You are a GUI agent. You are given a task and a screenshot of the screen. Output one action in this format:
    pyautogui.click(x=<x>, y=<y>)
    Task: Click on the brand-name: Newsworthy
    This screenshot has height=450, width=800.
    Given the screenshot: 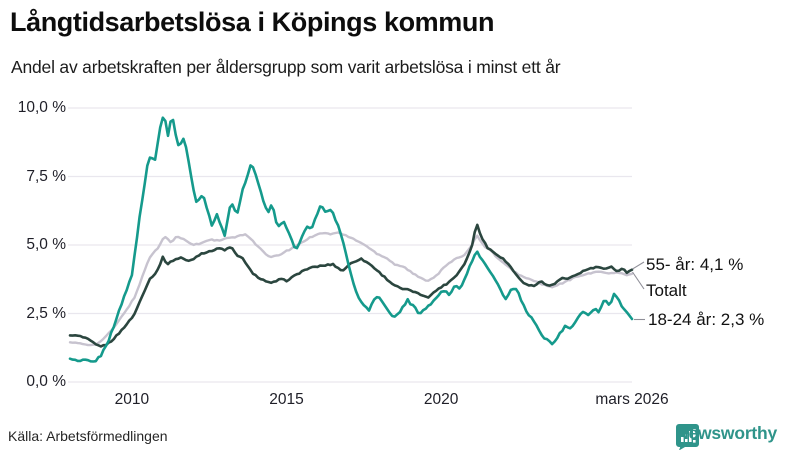 What is the action you would take?
    pyautogui.click(x=727, y=433)
    